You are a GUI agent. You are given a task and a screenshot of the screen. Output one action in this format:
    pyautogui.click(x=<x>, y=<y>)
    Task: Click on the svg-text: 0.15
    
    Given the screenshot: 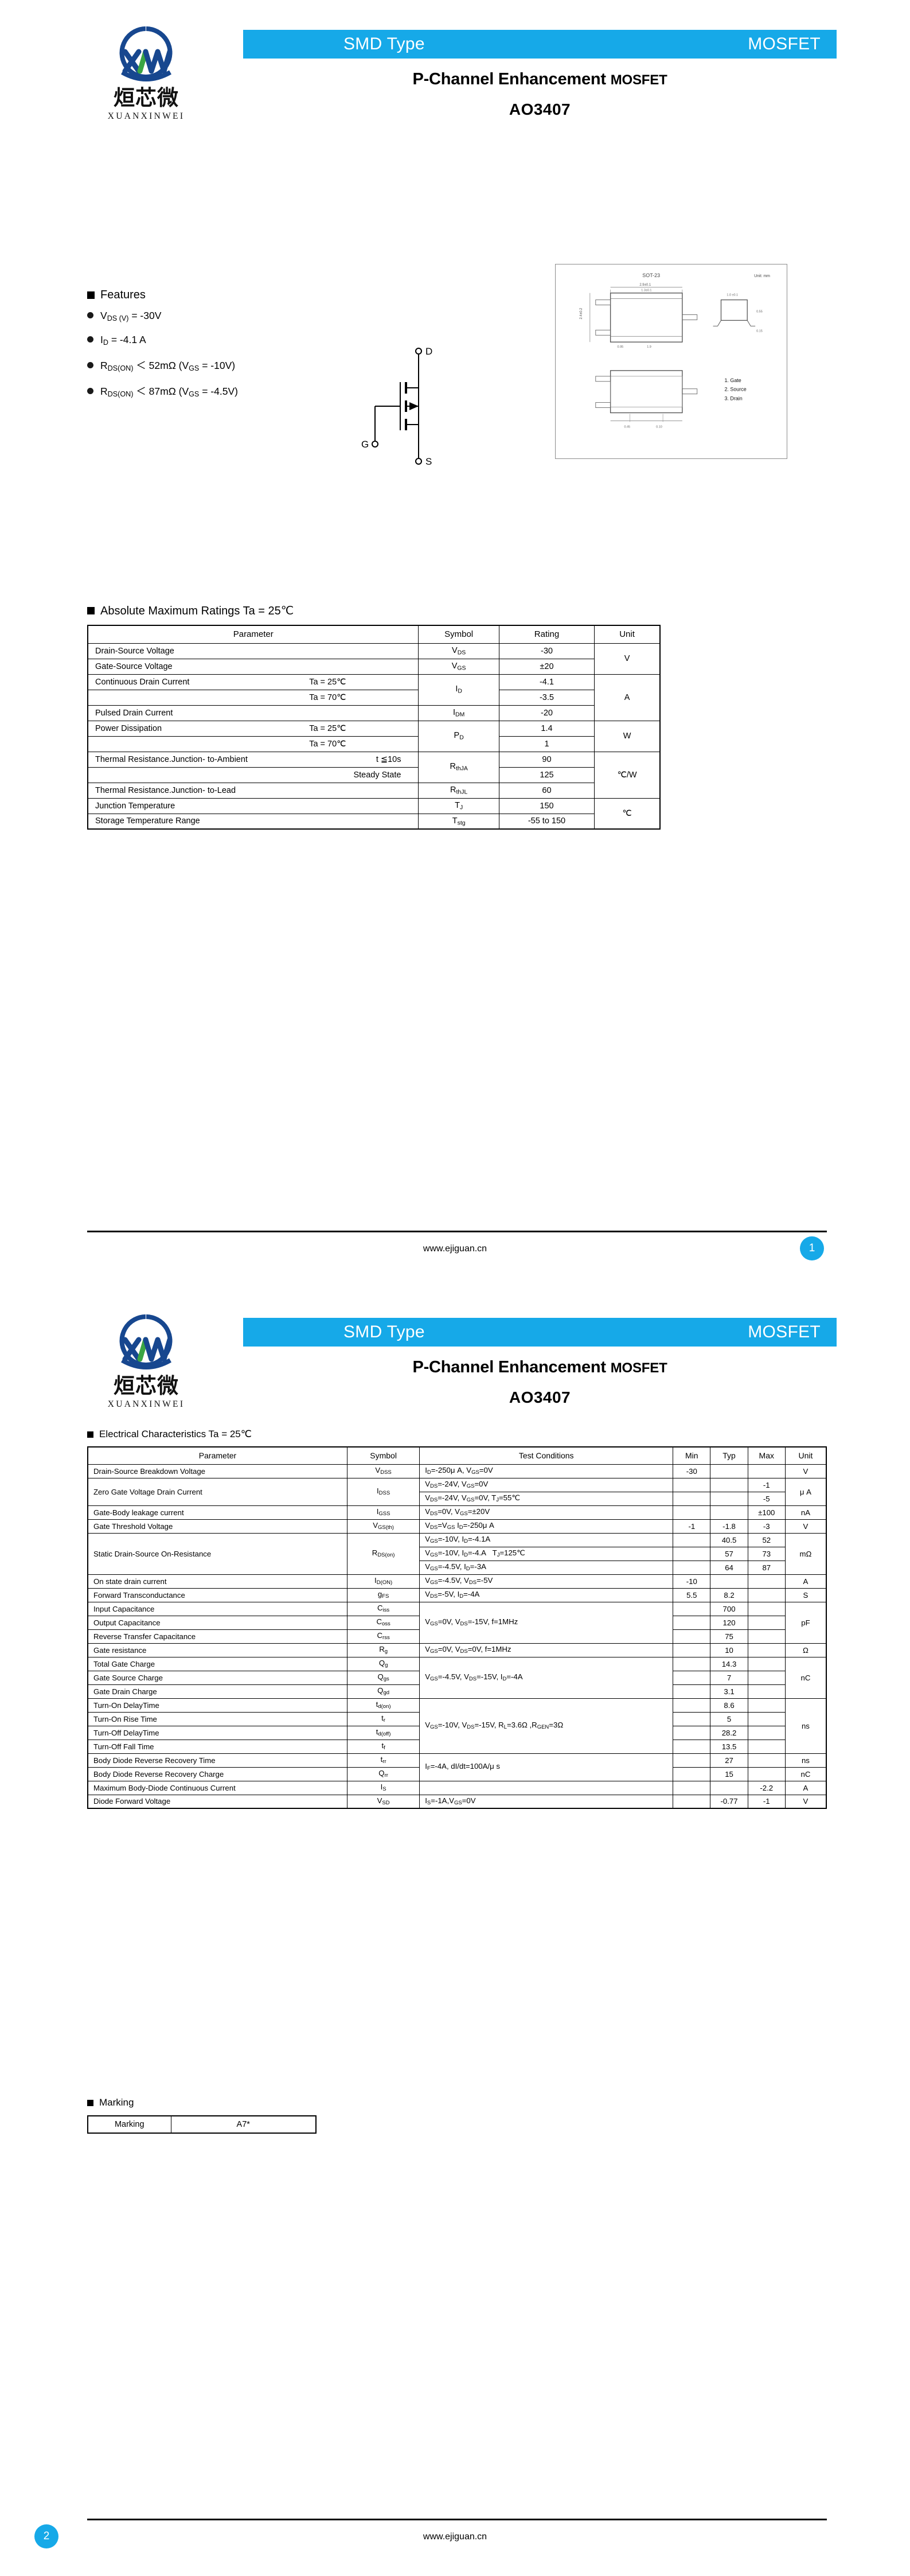 What is the action you would take?
    pyautogui.click(x=759, y=331)
    